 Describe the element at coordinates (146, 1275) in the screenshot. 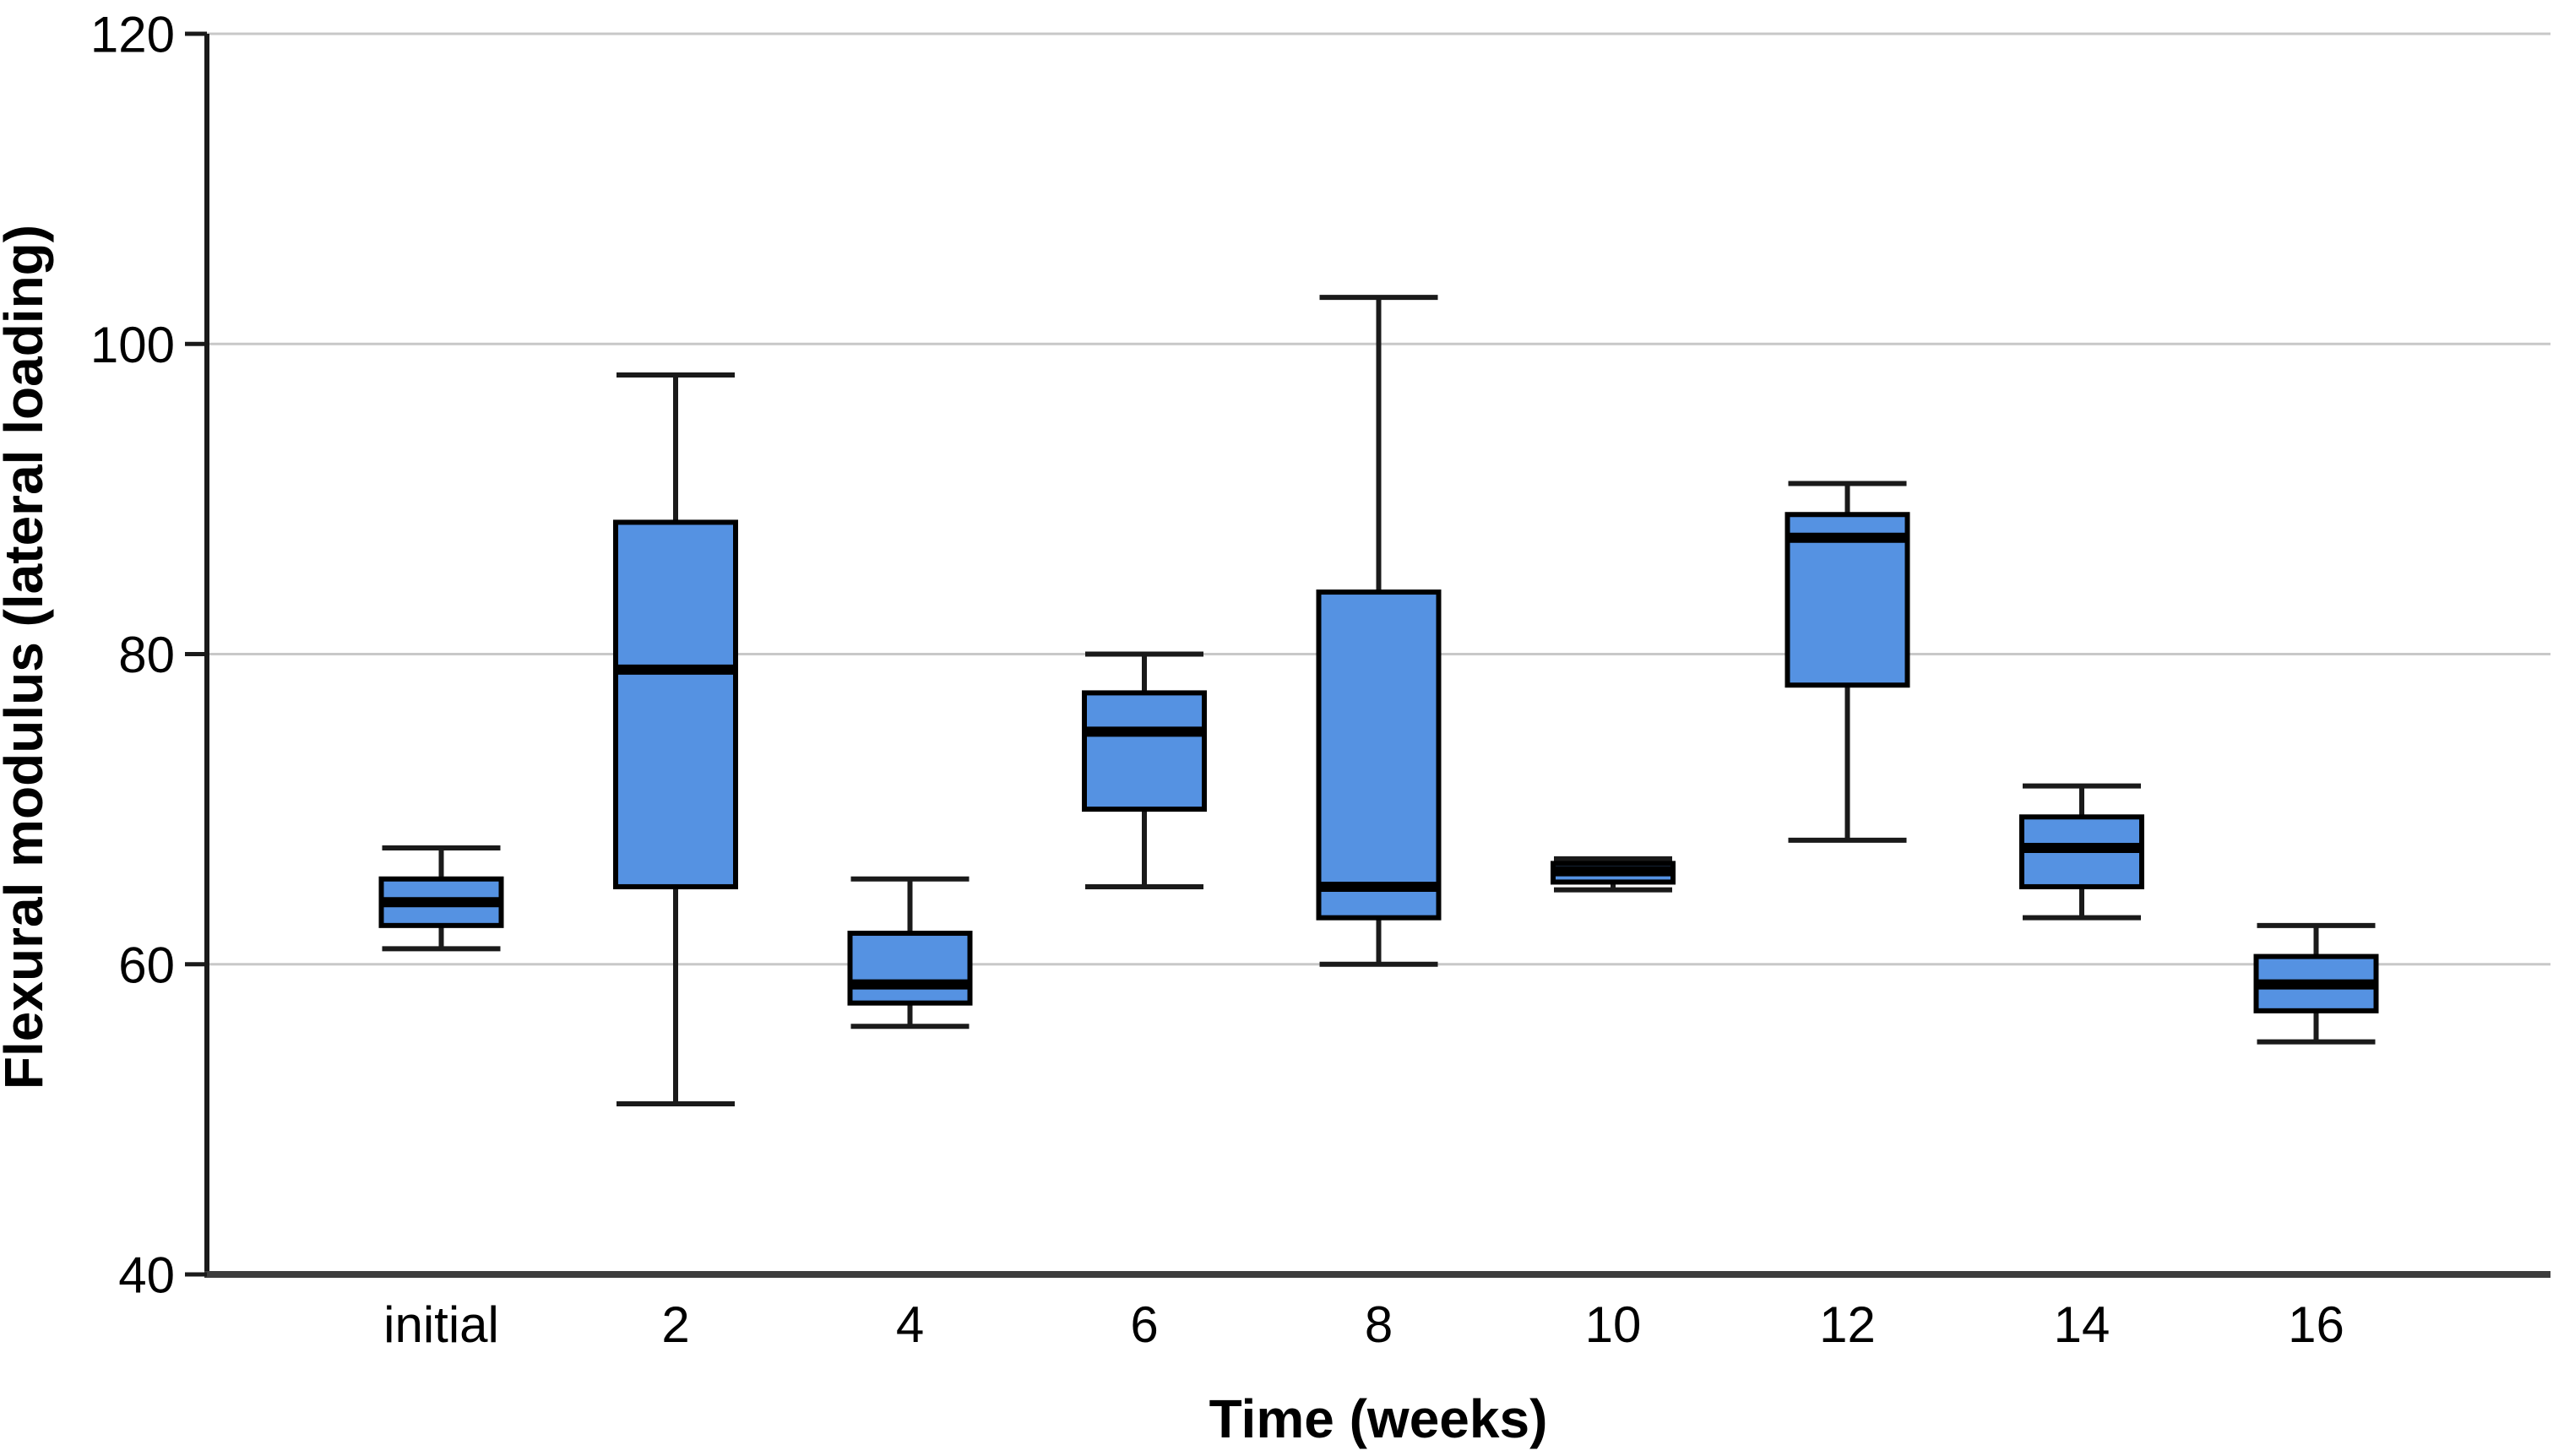

I see `y-tick-label-40: 40` at that location.